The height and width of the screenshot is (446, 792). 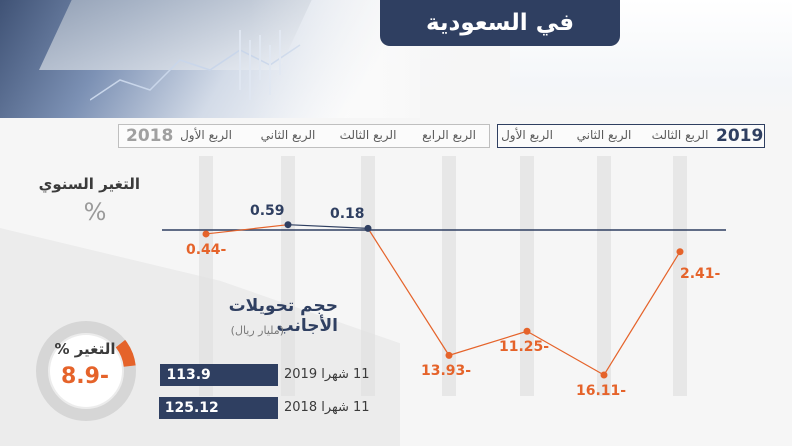 What do you see at coordinates (700, 273) in the screenshot?
I see `value-label-7: 2.41-` at bounding box center [700, 273].